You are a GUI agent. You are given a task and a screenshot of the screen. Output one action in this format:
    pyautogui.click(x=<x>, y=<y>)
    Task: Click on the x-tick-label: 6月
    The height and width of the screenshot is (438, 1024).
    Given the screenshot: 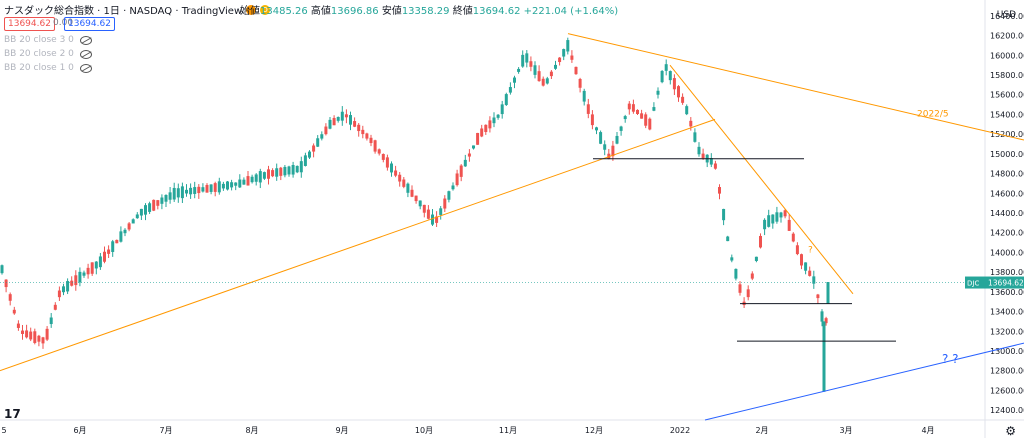 What is the action you would take?
    pyautogui.click(x=79, y=430)
    